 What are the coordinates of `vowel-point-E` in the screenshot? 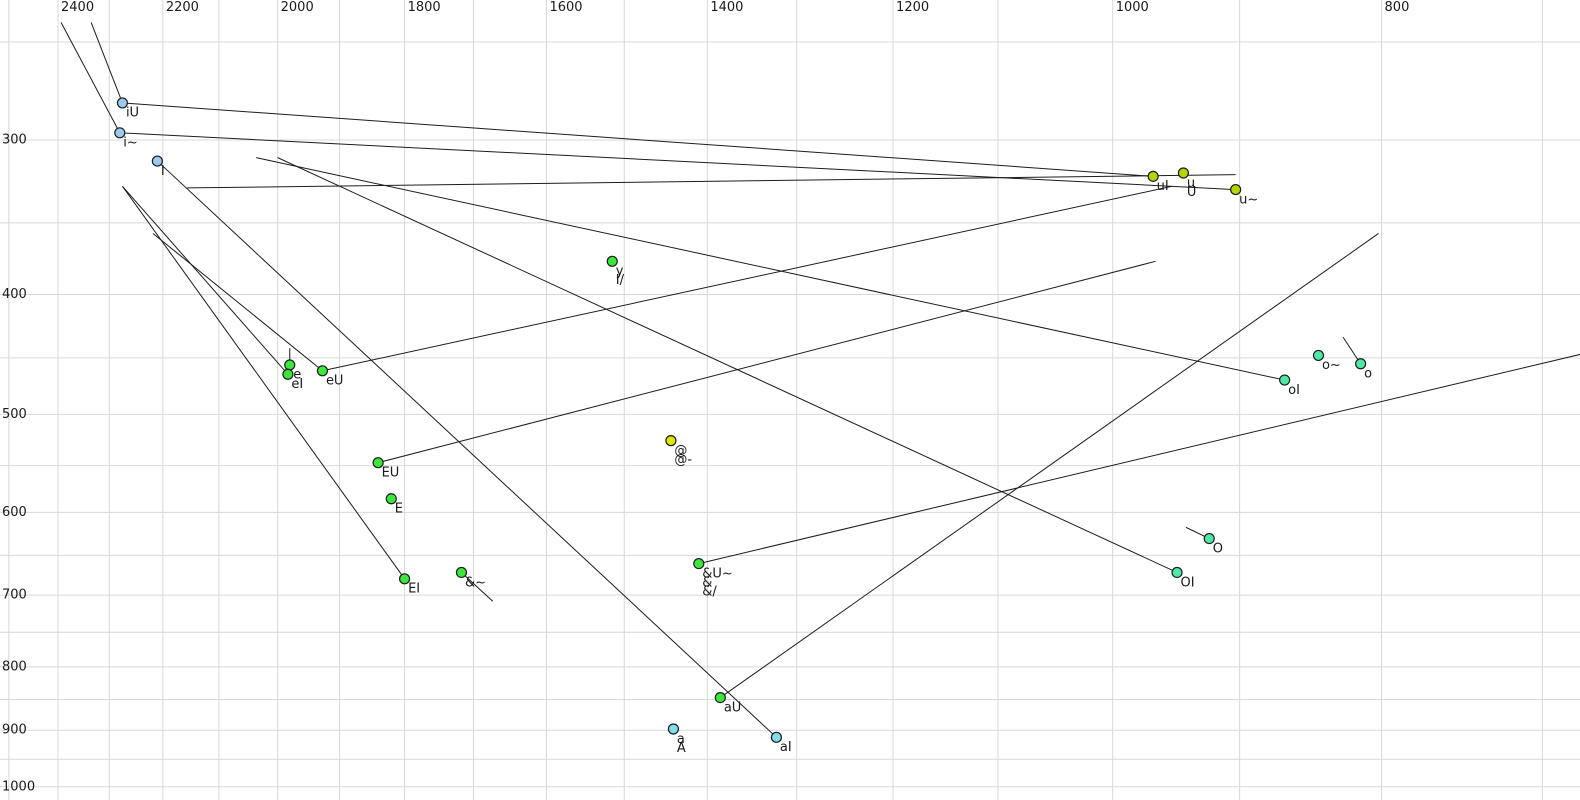 It's located at (391, 499).